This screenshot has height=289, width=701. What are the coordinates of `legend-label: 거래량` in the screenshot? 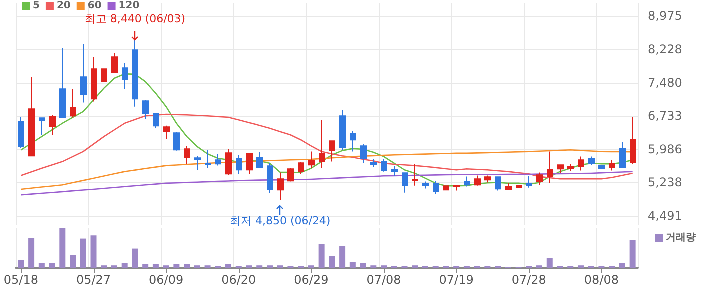 It's located at (681, 238).